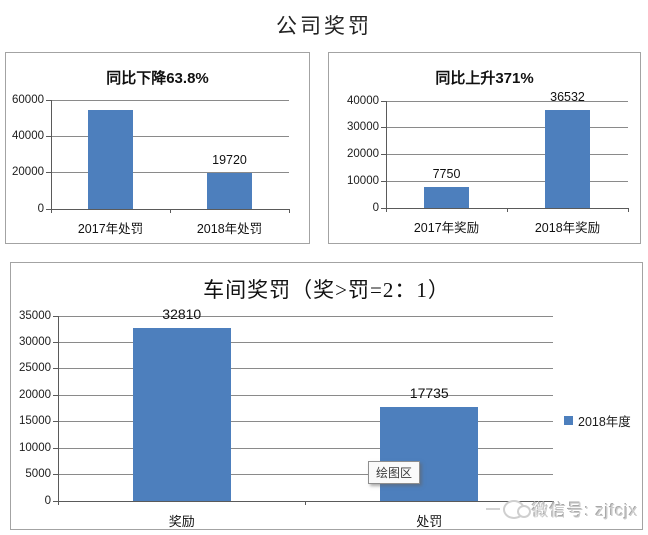 The width and height of the screenshot is (648, 535). I want to click on y-axis-label: 35000, so click(35, 315).